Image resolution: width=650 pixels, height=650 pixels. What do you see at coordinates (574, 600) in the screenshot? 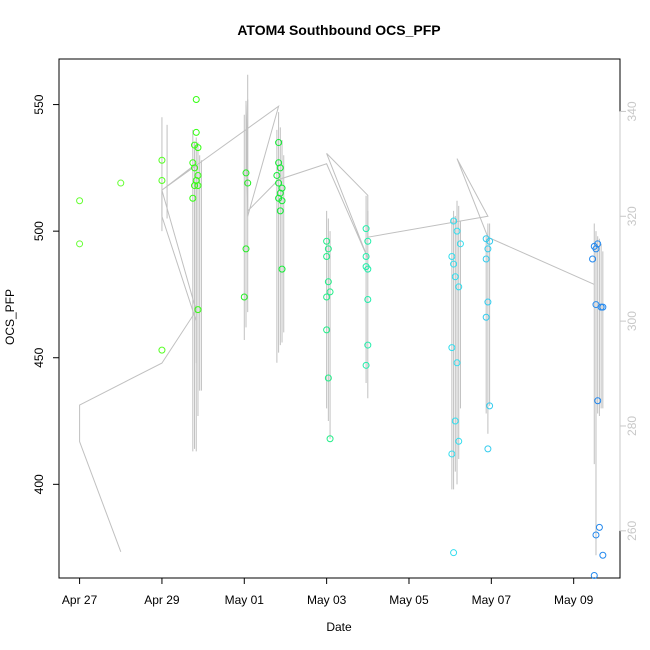
I see `x-tick-label: May 09` at bounding box center [574, 600].